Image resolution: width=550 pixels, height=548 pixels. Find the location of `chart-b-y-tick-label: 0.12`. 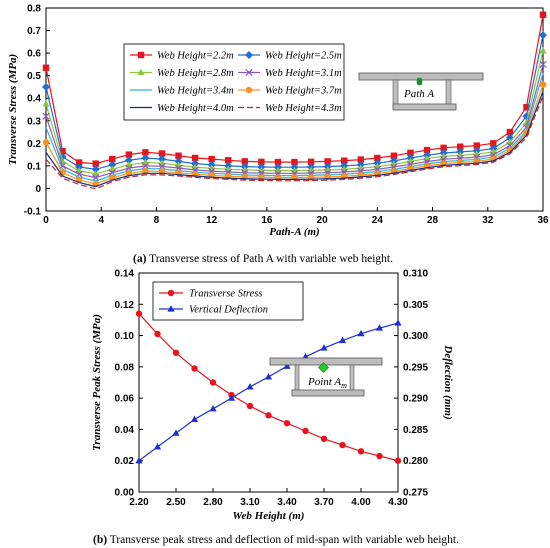

chart-b-y-tick-label: 0.12 is located at coordinates (125, 305).